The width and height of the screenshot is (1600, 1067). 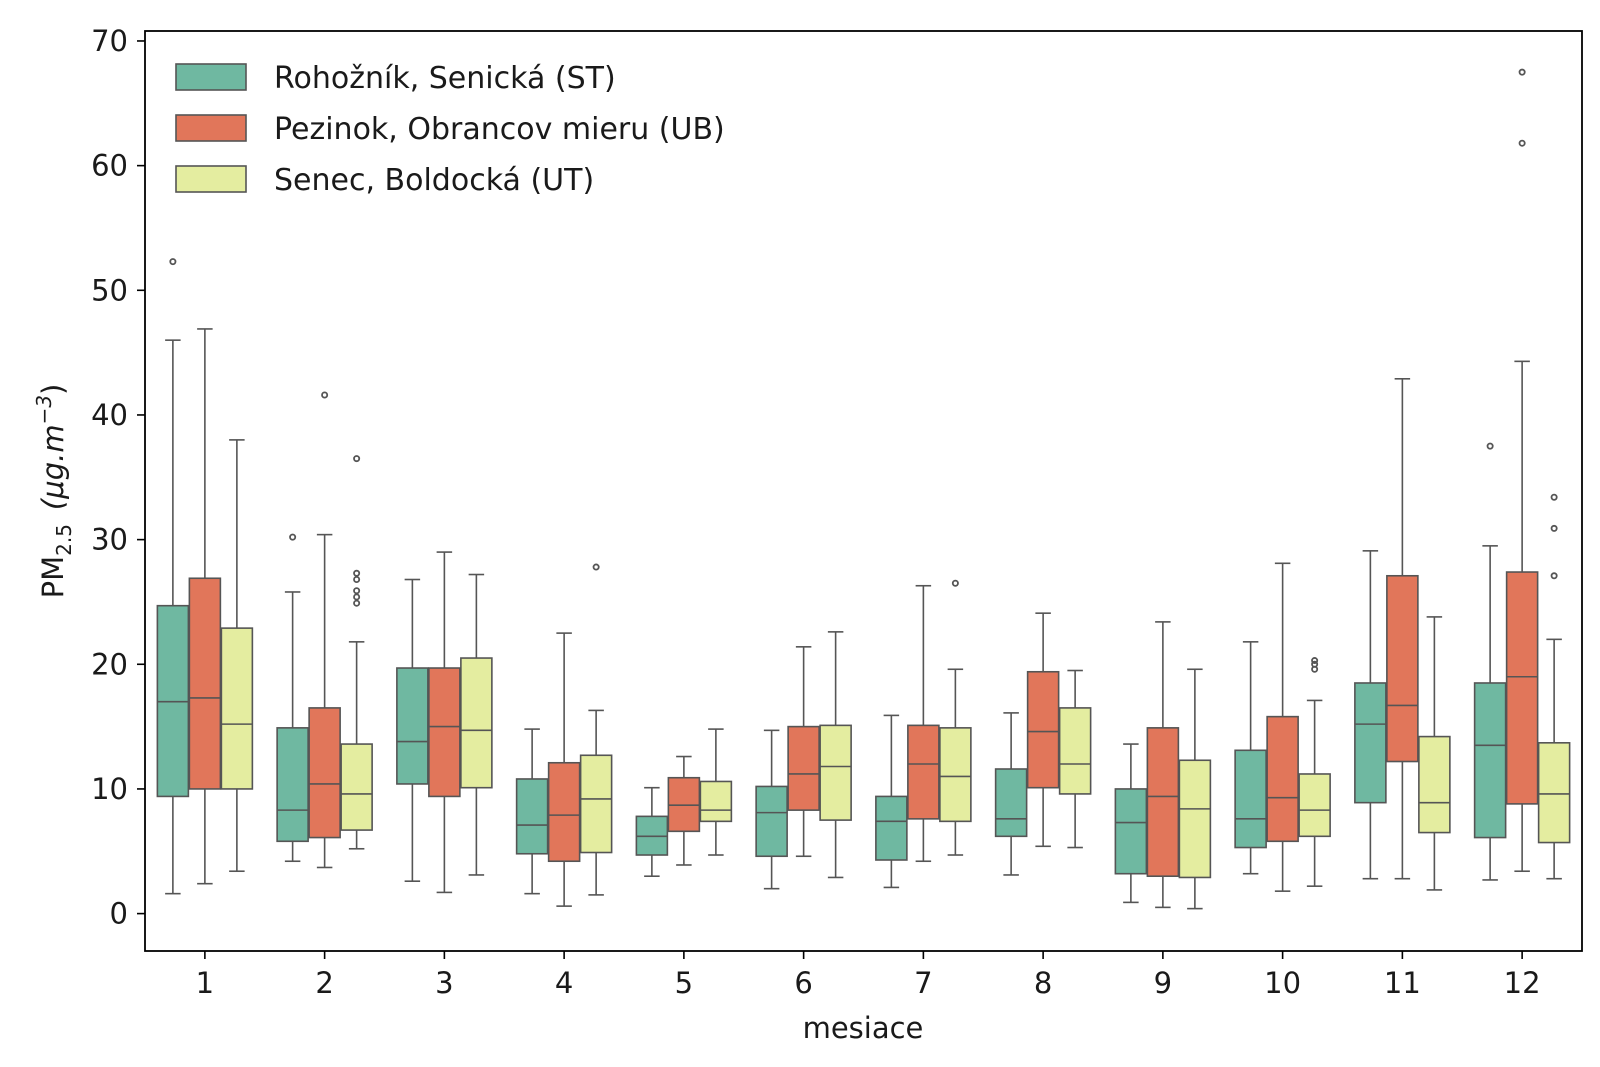 What do you see at coordinates (109, 789) in the screenshot?
I see `y-tick-label: 10` at bounding box center [109, 789].